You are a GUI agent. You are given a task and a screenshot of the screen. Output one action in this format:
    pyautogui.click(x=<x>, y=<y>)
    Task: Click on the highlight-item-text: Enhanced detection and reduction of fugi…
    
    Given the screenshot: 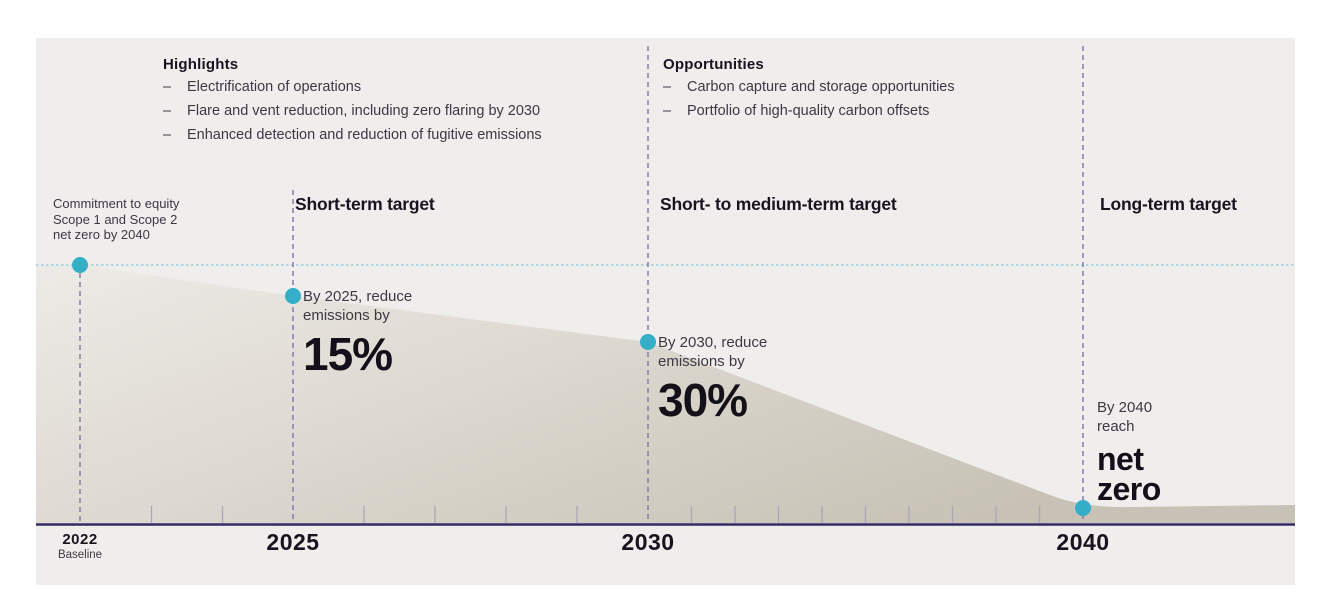 What is the action you would take?
    pyautogui.click(x=364, y=135)
    